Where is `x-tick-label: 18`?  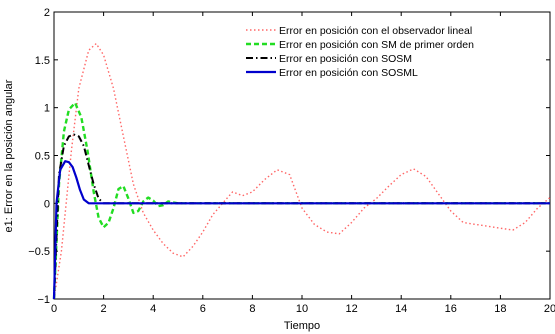 x-tick-label: 18 is located at coordinates (500, 309).